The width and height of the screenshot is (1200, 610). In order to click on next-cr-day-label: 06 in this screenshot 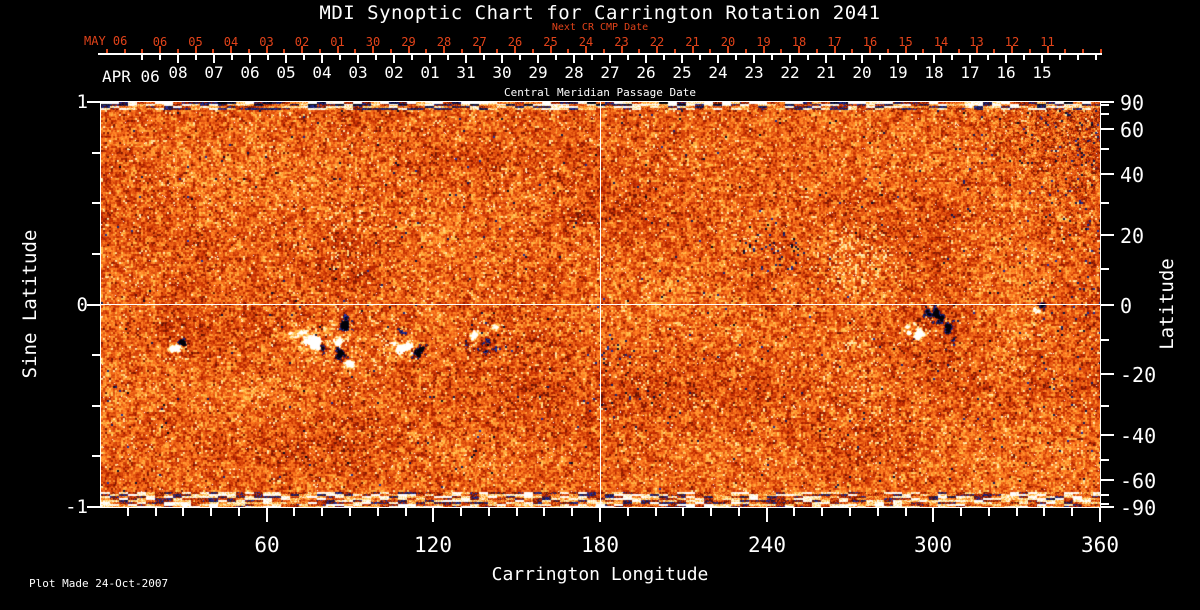, I will do `click(160, 42)`.